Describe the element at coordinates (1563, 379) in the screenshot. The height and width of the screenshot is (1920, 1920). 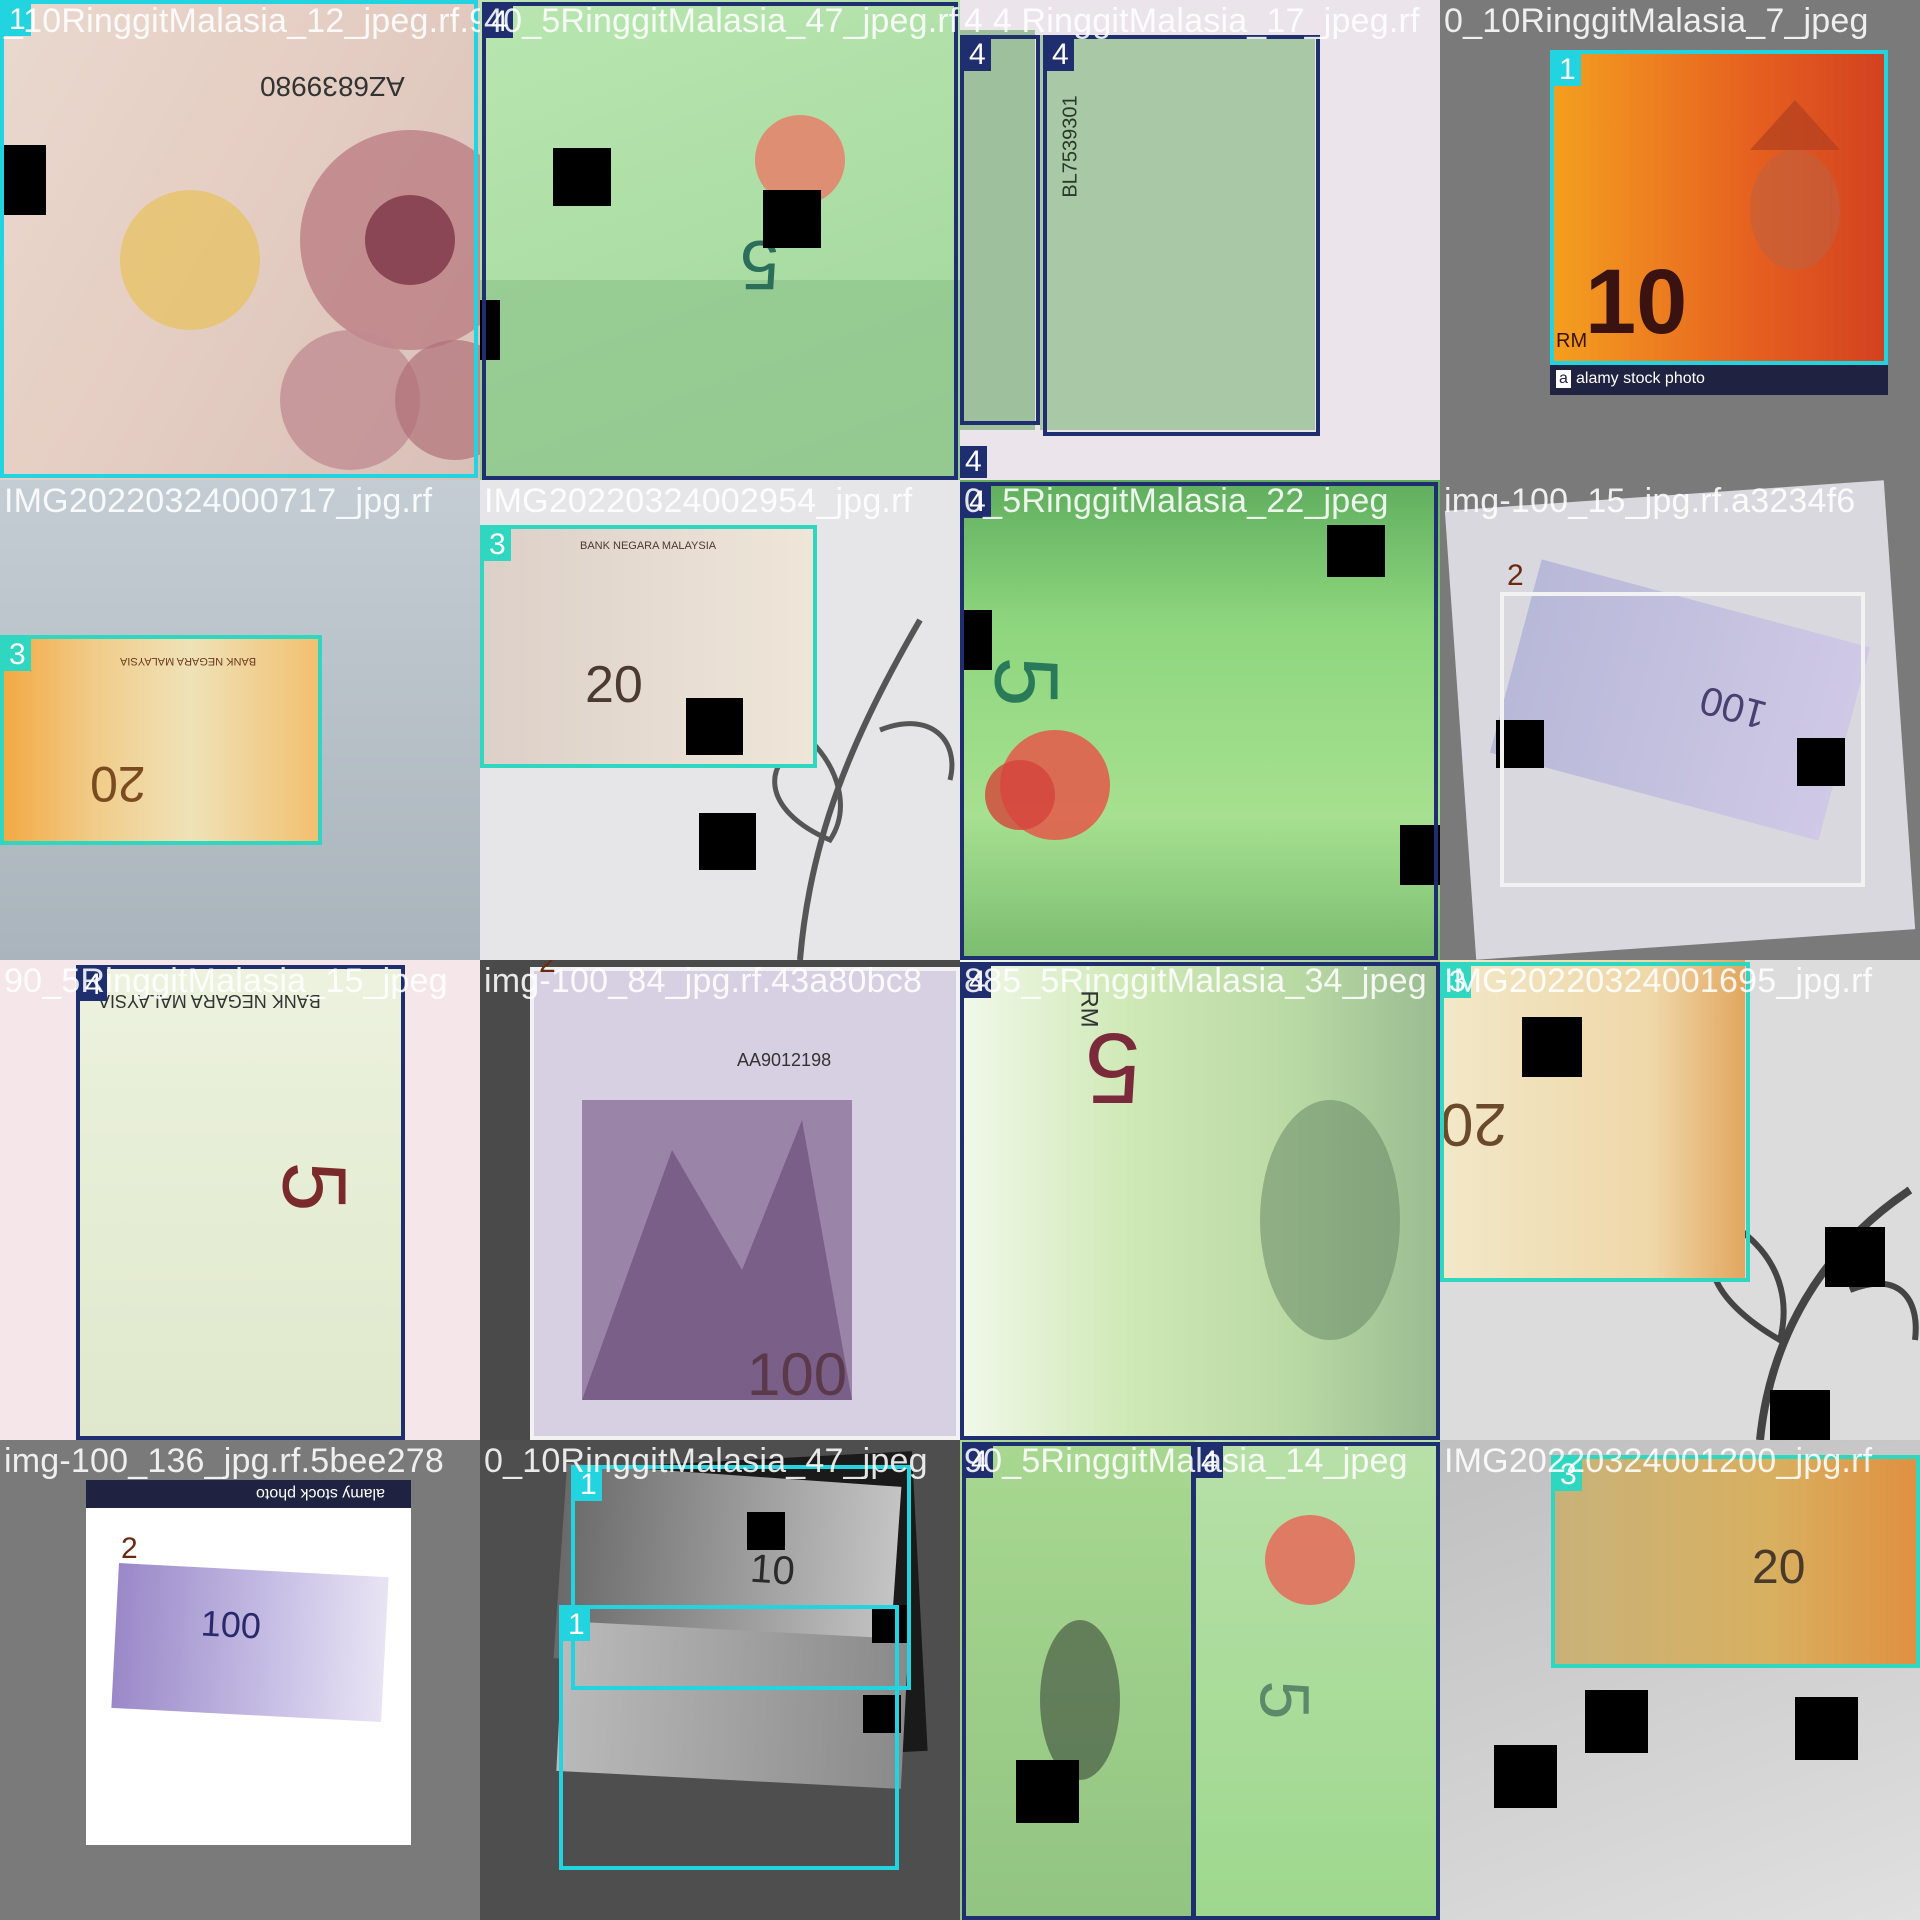
I see `watermark-mark: a` at that location.